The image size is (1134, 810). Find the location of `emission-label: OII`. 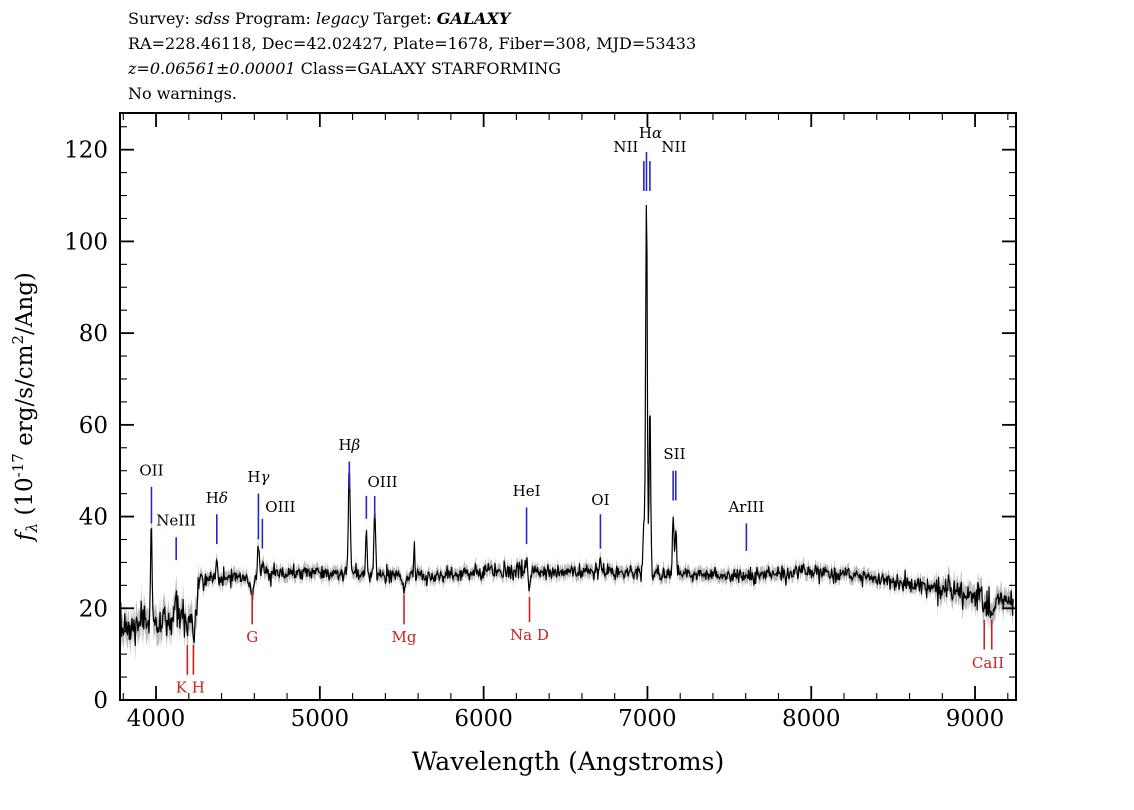

emission-label: OII is located at coordinates (151, 470).